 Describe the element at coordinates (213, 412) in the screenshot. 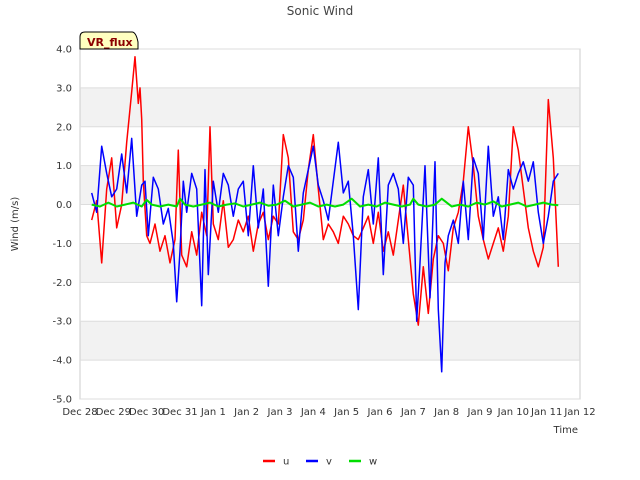

I see `x-tick-label: Jan 1` at that location.